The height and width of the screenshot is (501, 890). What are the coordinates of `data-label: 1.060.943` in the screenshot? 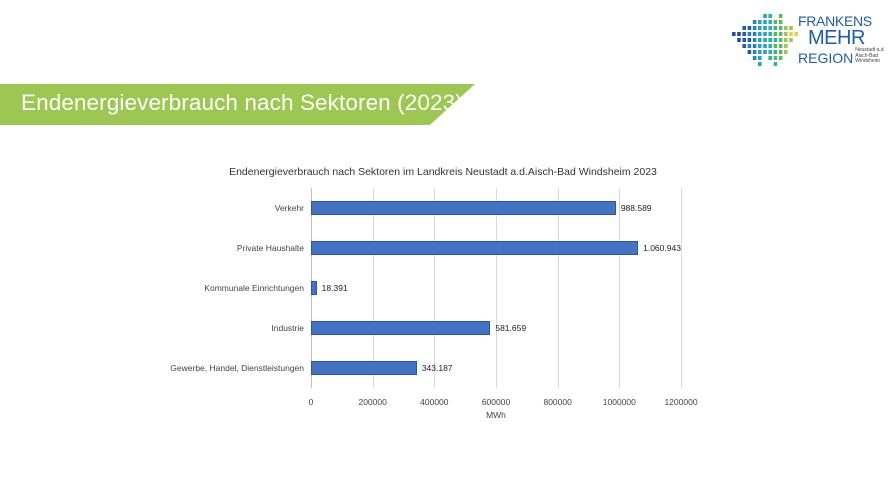 It's located at (662, 248).